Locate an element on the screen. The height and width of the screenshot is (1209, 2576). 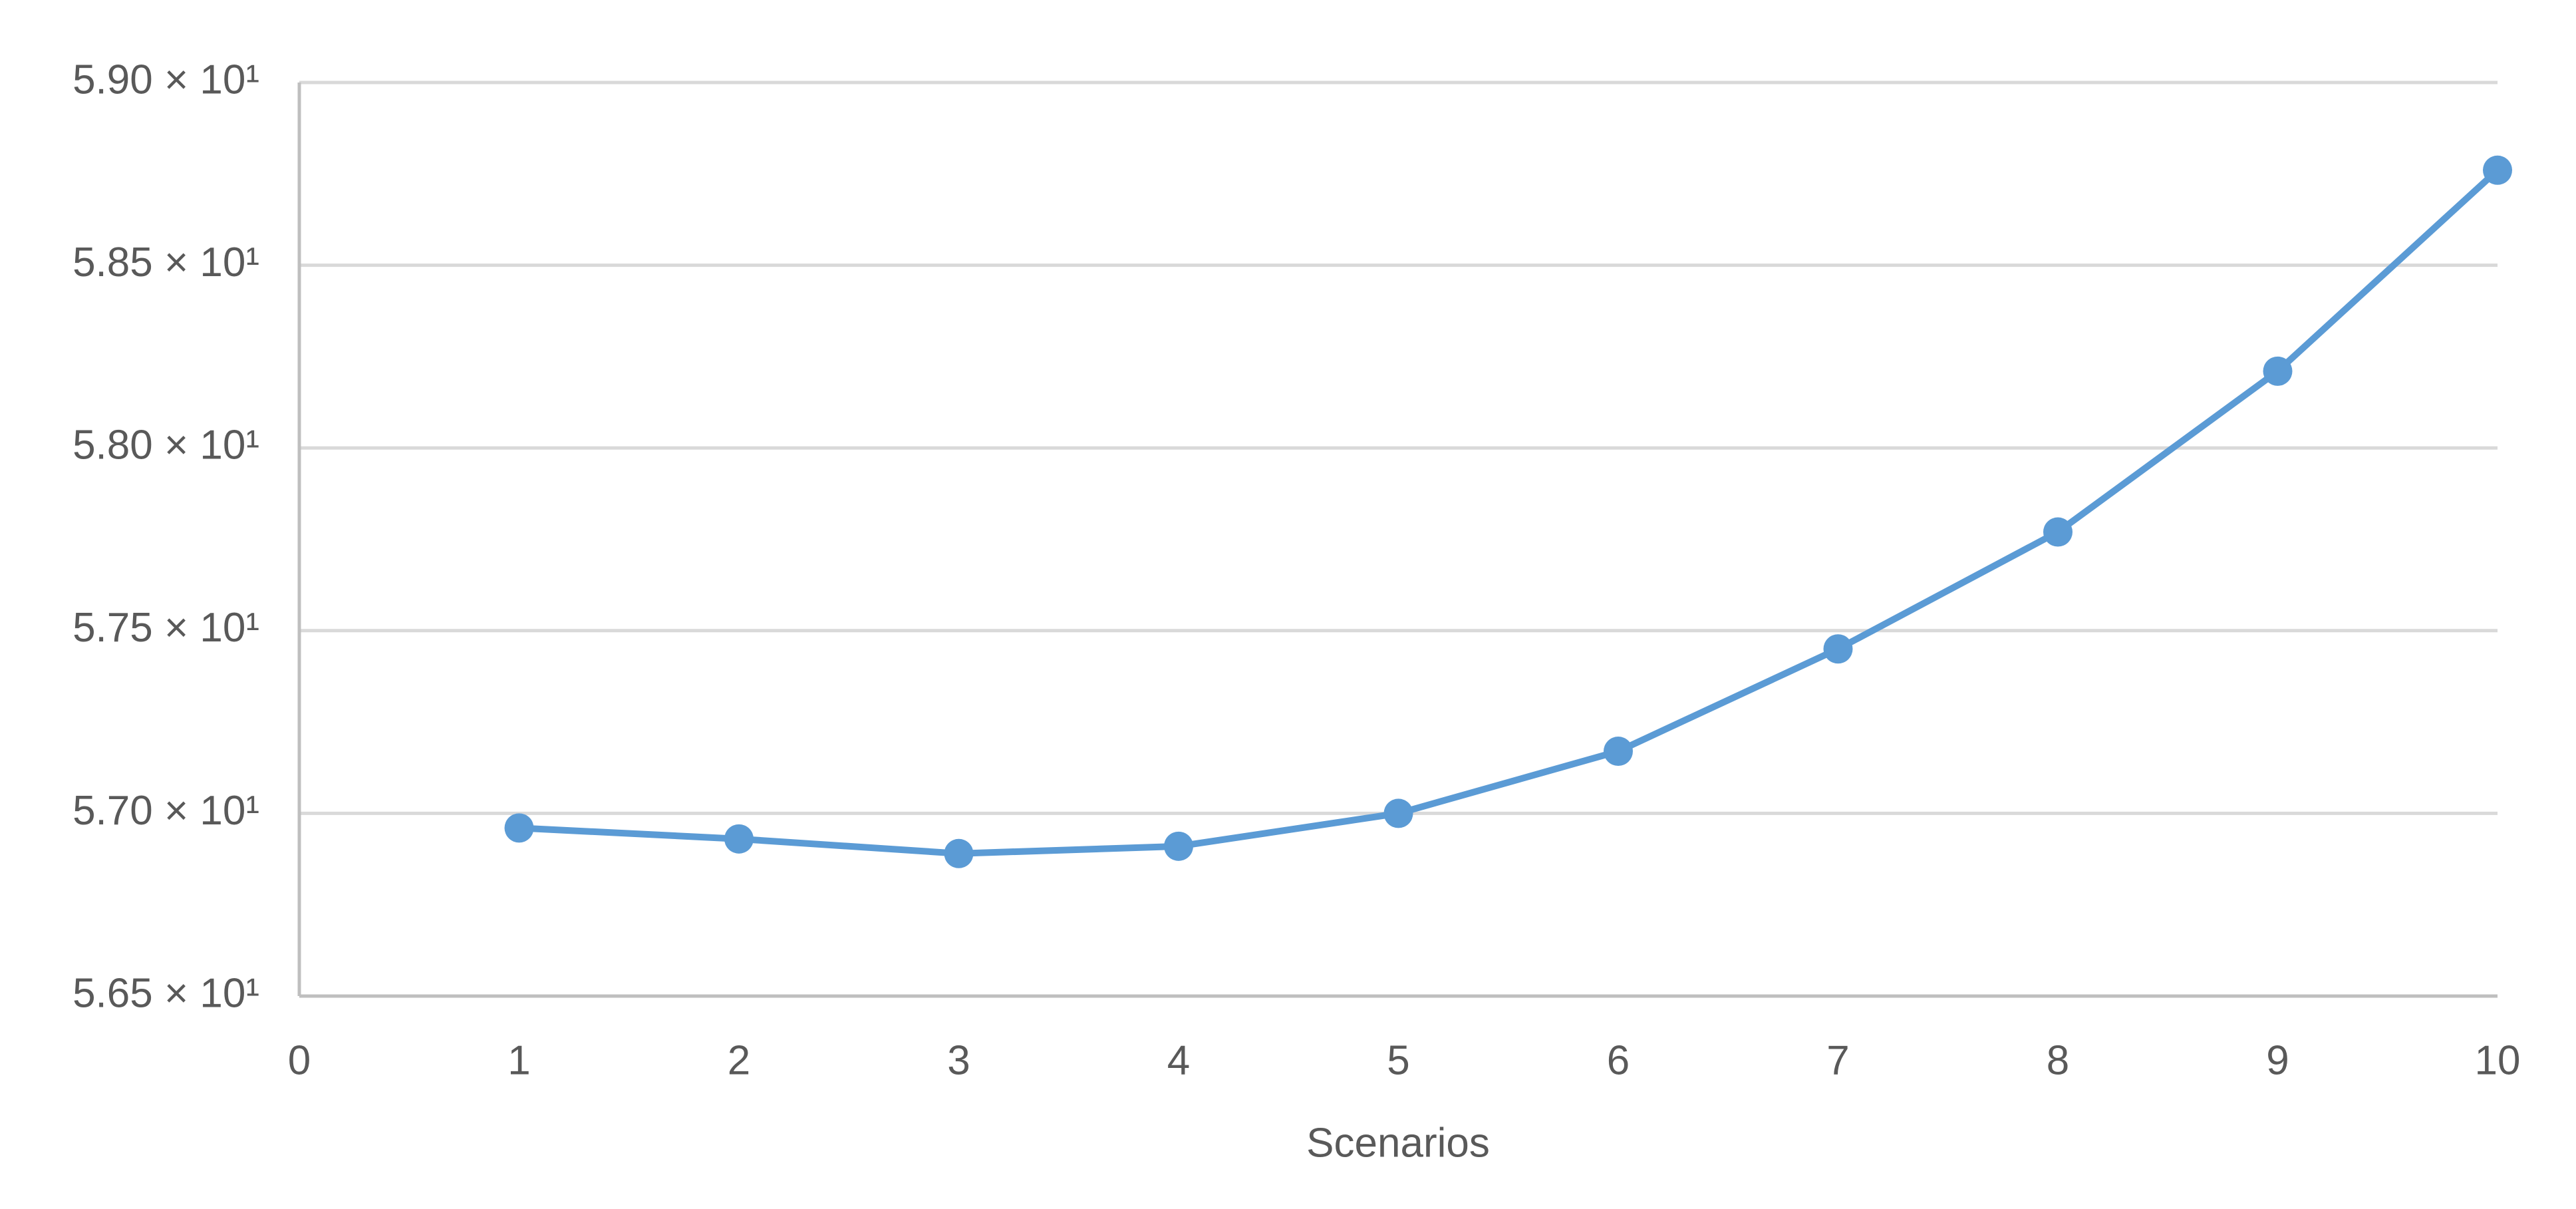
y-tick-label: 5.75 × 10¹ is located at coordinates (165, 628).